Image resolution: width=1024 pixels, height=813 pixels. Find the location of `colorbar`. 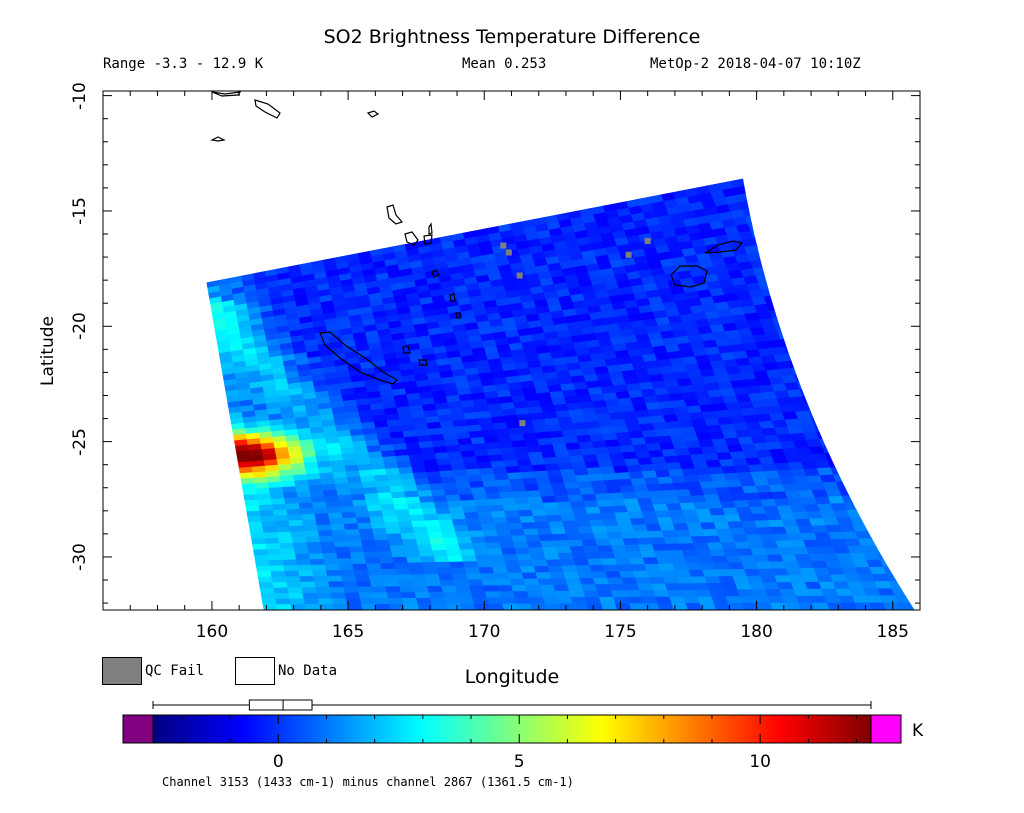

colorbar is located at coordinates (512, 729).